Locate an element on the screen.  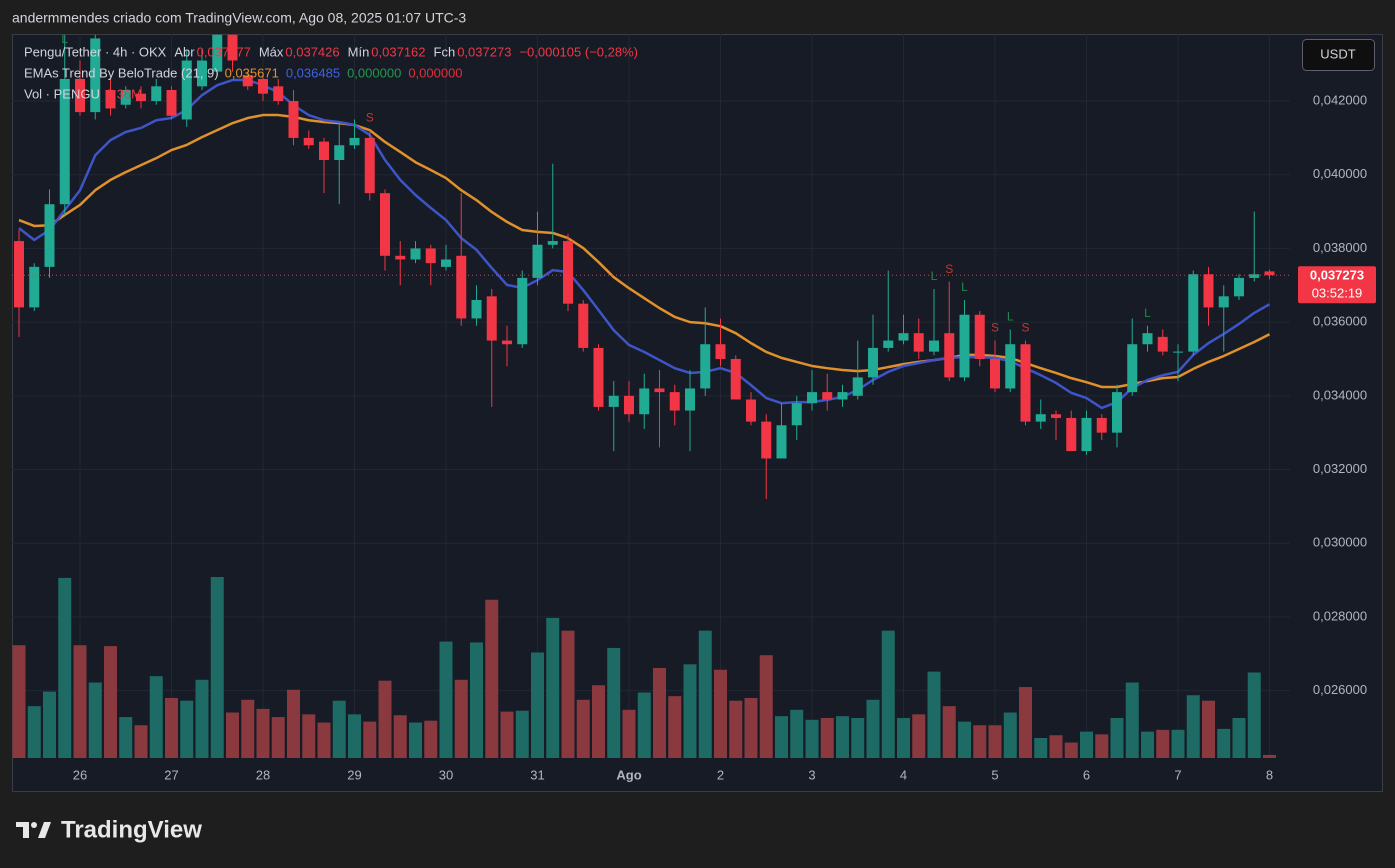
x-tick-label: 28 is located at coordinates (263, 774).